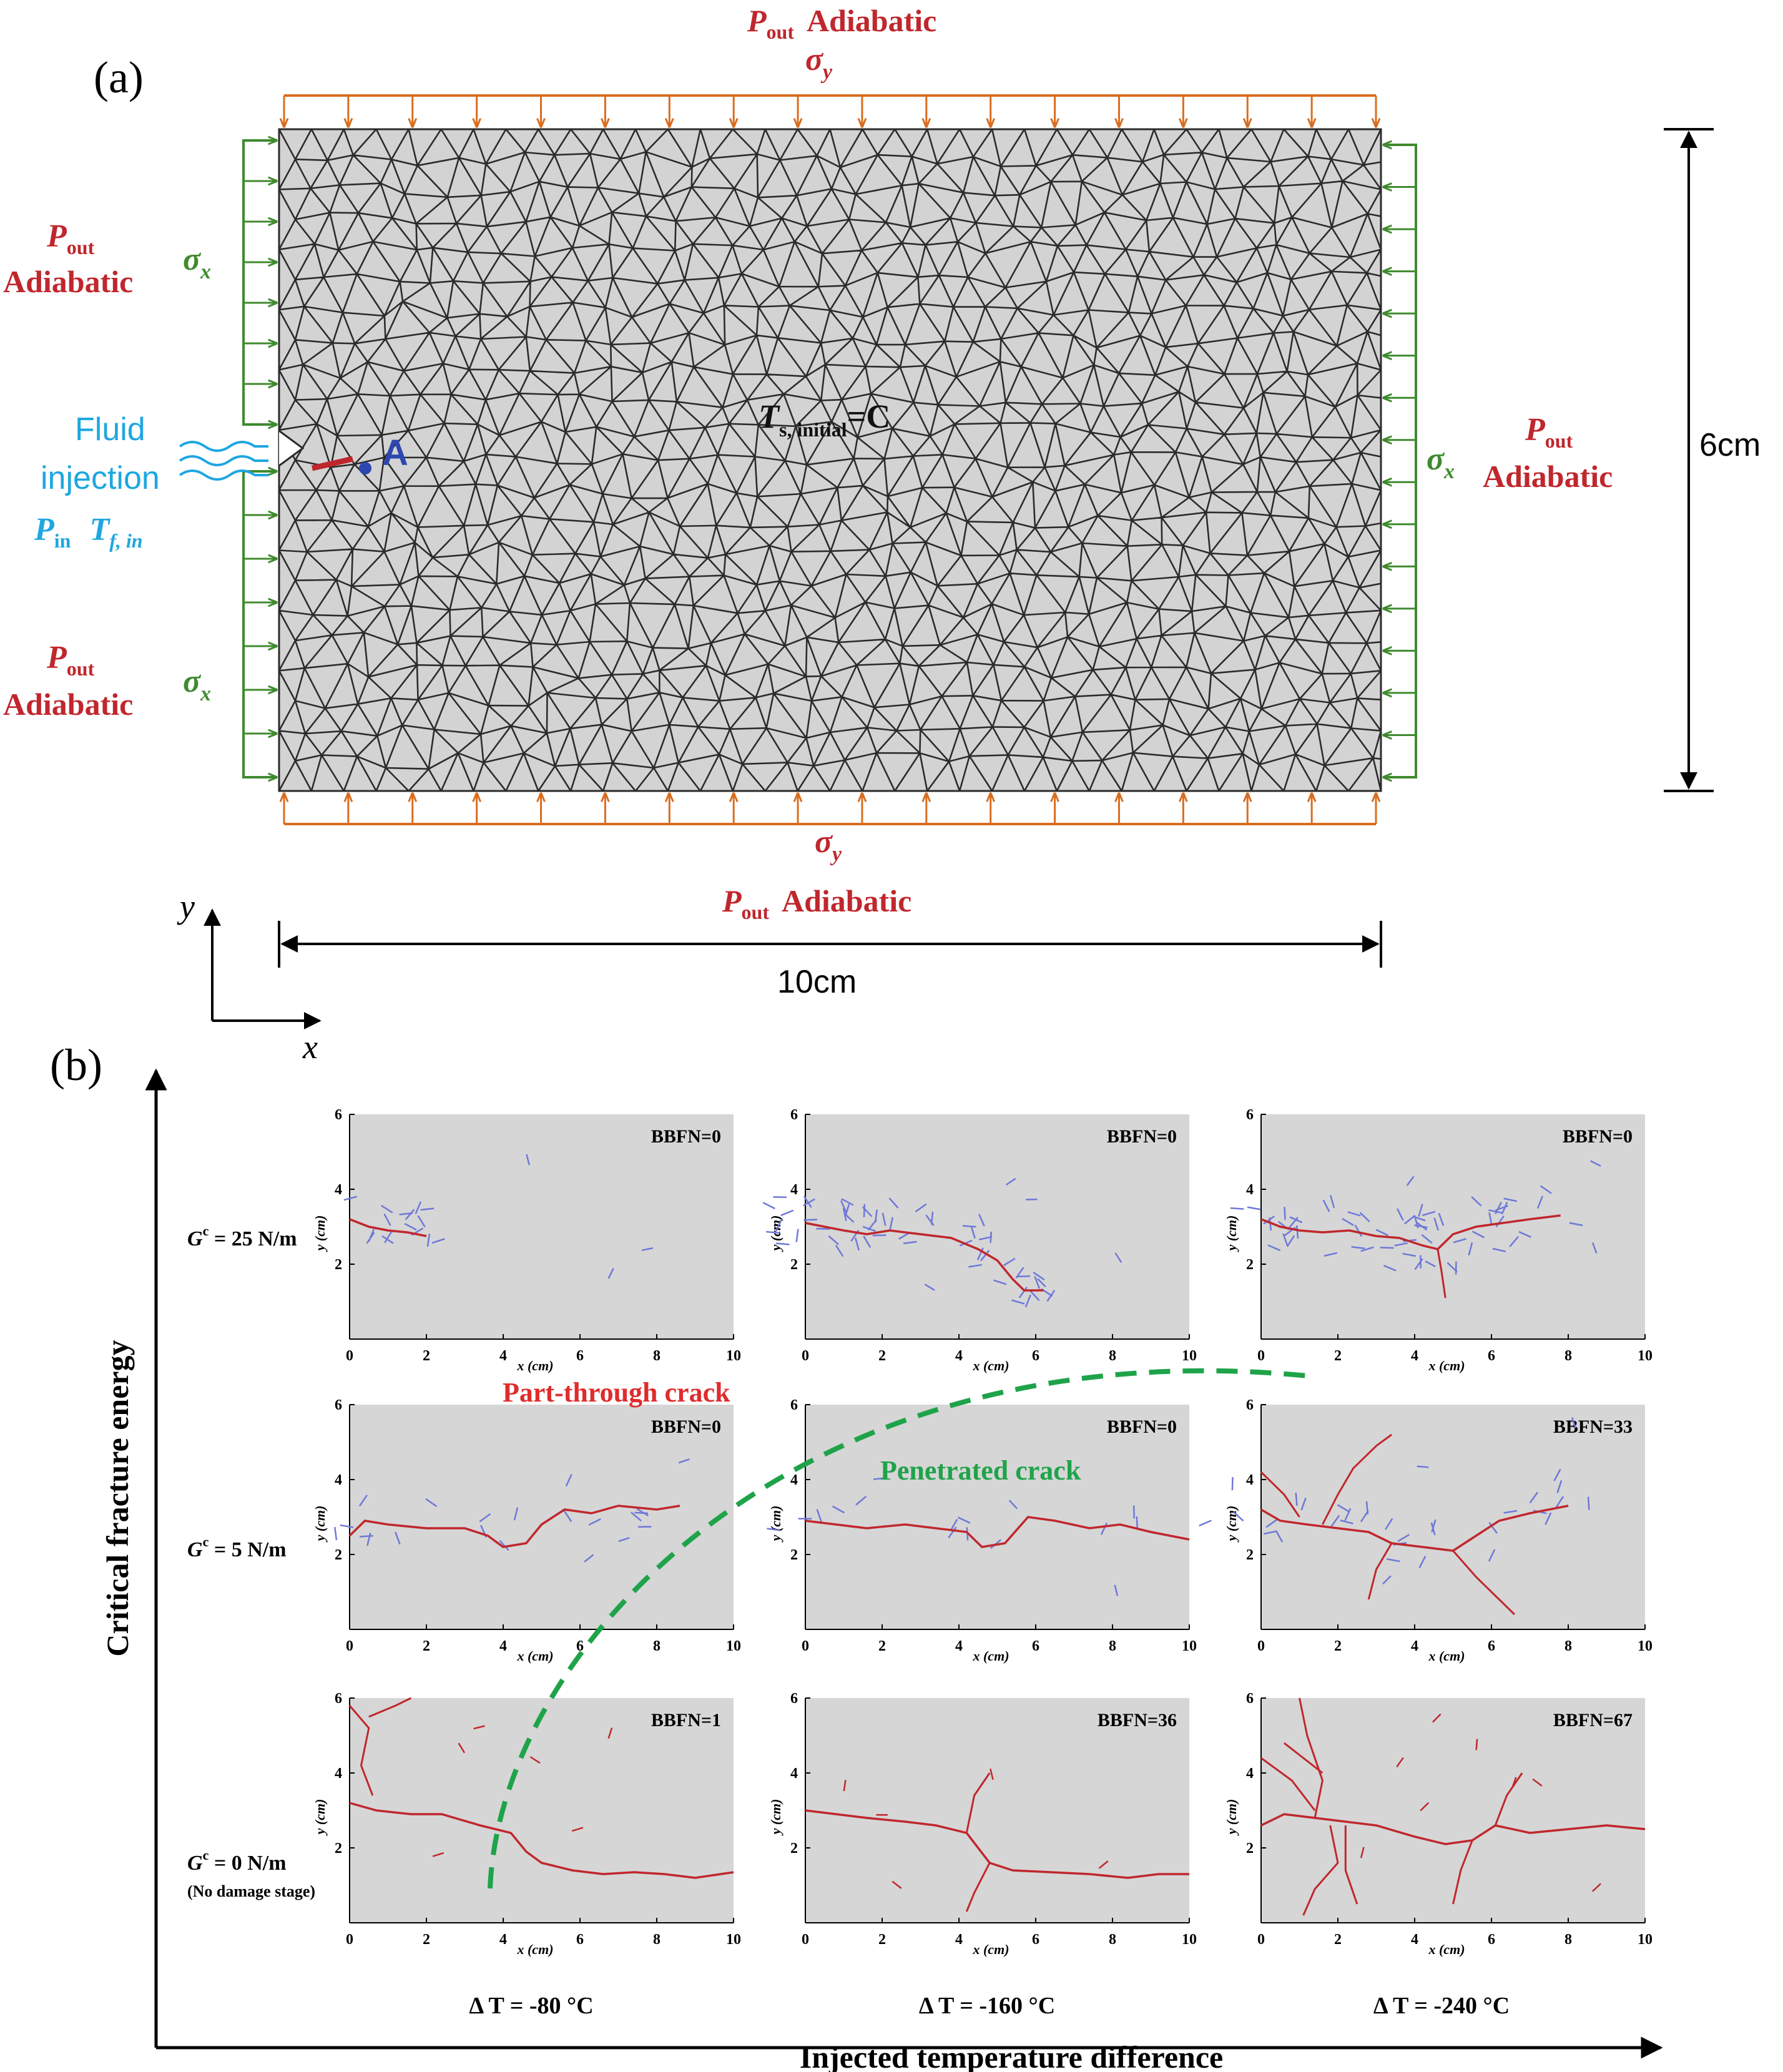 The width and height of the screenshot is (1783, 2072). I want to click on subplot-y-tick-label: 2, so click(794, 1848).